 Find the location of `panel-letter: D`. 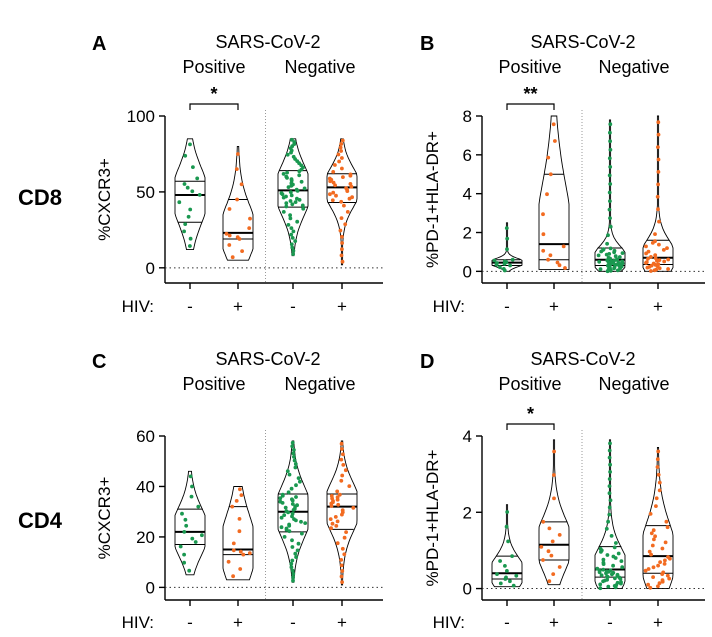

panel-letter: D is located at coordinates (427, 362).